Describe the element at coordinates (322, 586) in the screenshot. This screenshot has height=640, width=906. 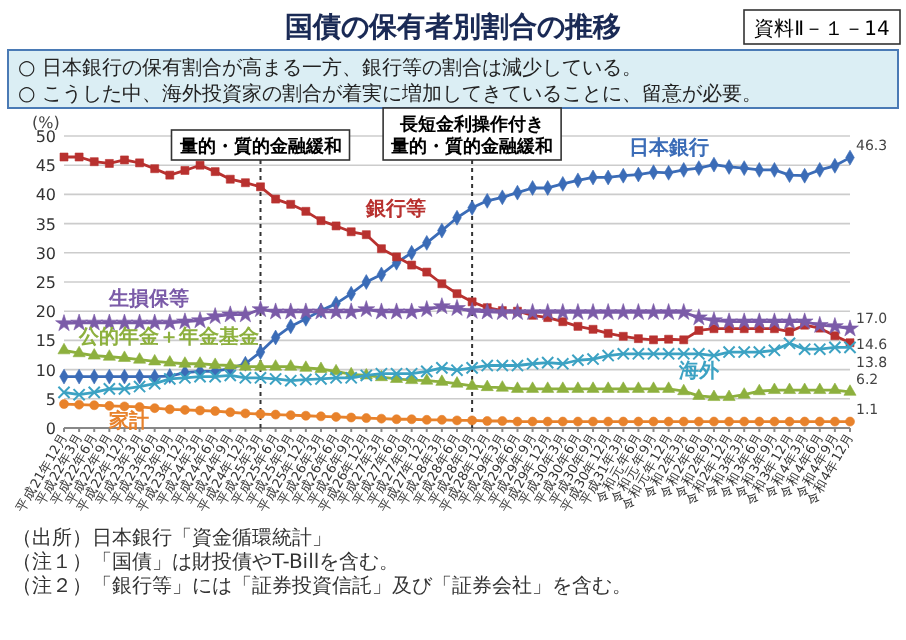
I see `text: （注２）「銀行等」には「証券投資信託」及び「証券会社」を含む。` at that location.